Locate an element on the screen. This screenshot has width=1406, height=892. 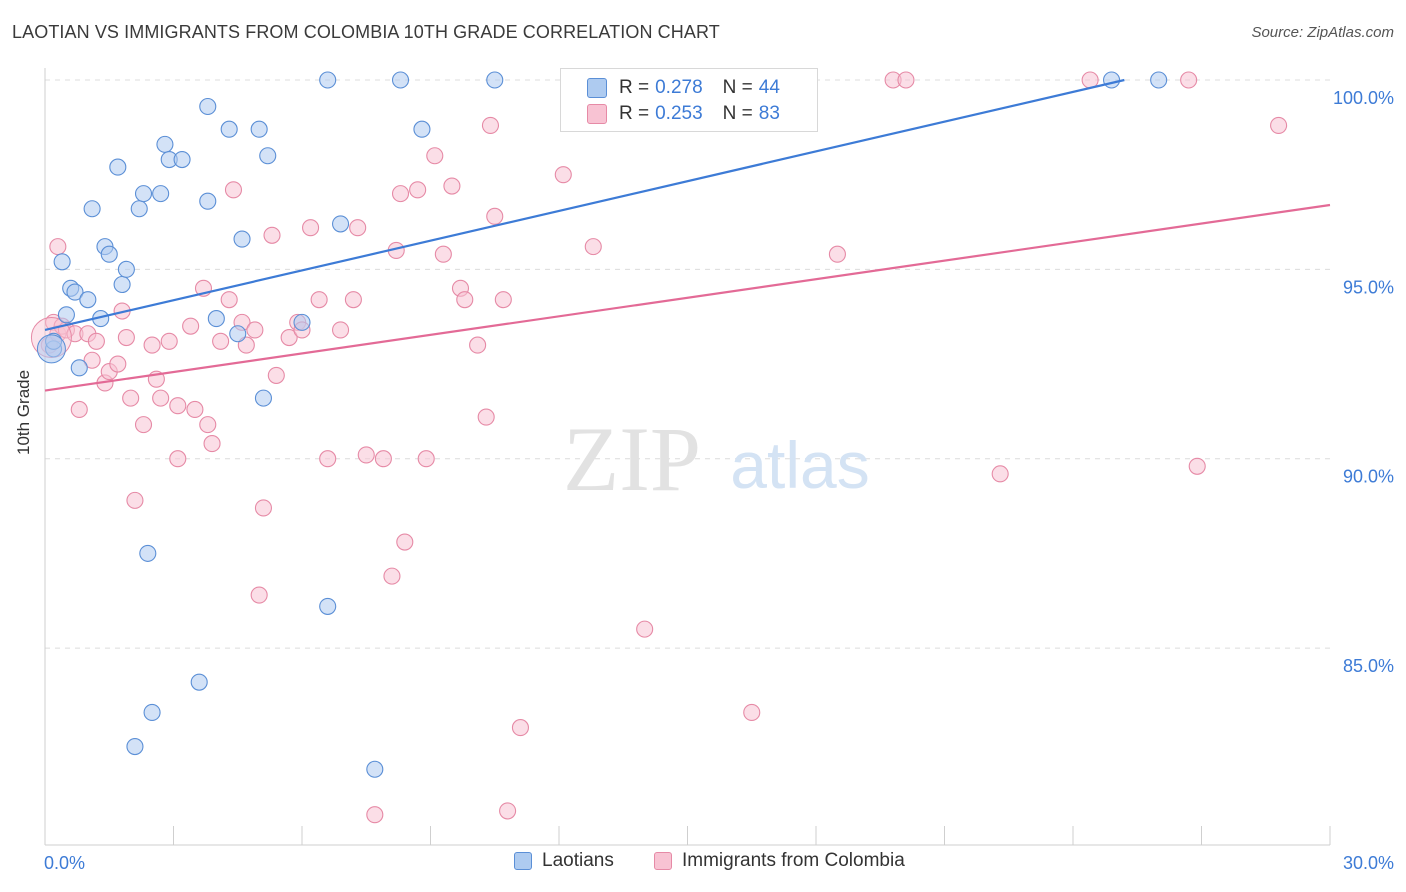
legend-row-colombia: R = 0.253 N = 83 is located at coordinates (683, 113).